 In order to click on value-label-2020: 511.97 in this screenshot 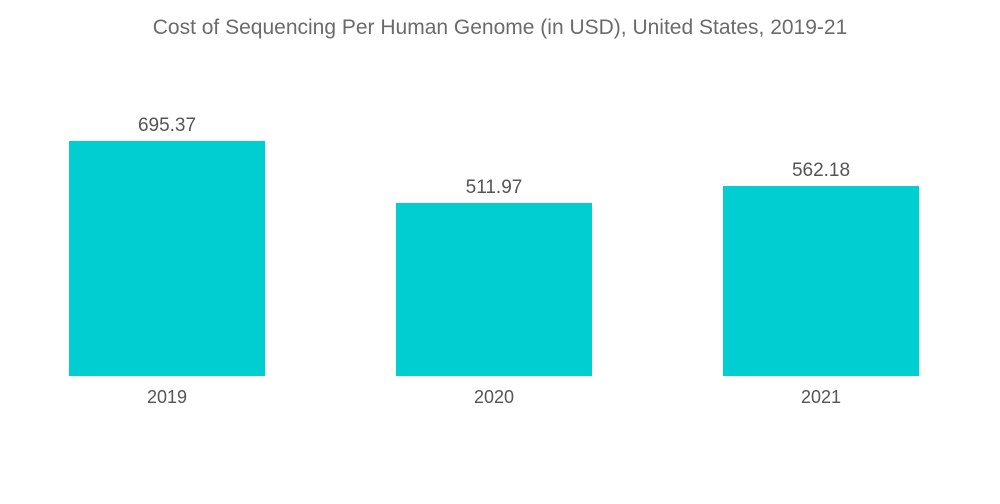, I will do `click(494, 187)`.